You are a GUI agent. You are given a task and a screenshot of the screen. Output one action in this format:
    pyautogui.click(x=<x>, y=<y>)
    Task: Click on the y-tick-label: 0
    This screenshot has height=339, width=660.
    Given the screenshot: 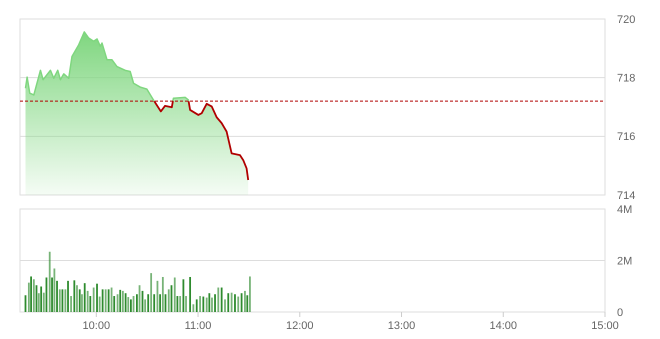 What is the action you would take?
    pyautogui.click(x=620, y=312)
    